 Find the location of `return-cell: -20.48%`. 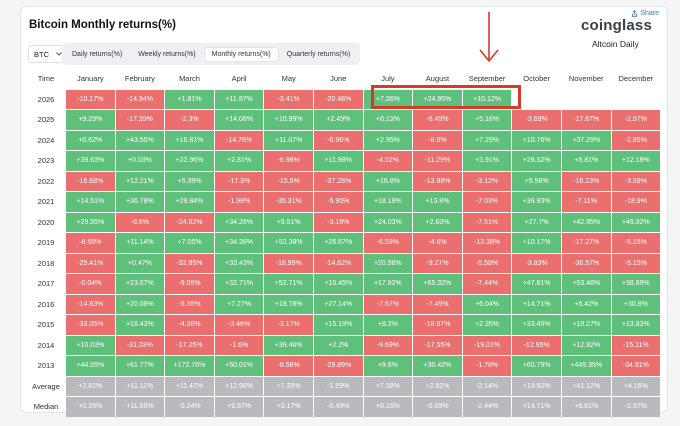

return-cell: -20.48% is located at coordinates (338, 99).